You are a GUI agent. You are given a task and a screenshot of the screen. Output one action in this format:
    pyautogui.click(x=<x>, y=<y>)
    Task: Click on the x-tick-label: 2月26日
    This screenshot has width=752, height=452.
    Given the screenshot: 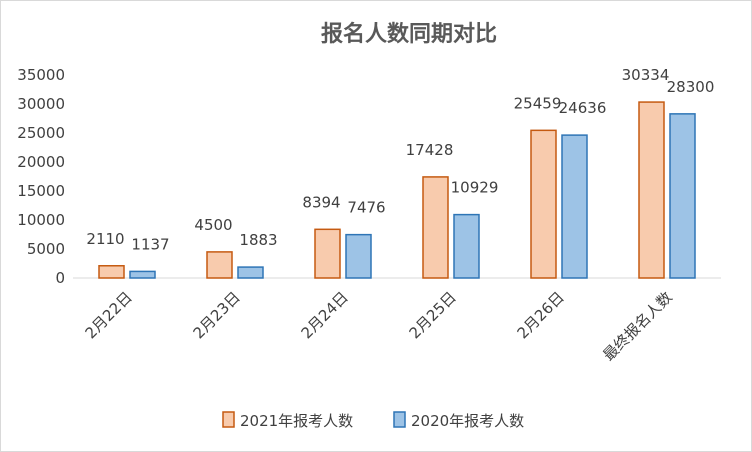 What is the action you would take?
    pyautogui.click(x=541, y=315)
    